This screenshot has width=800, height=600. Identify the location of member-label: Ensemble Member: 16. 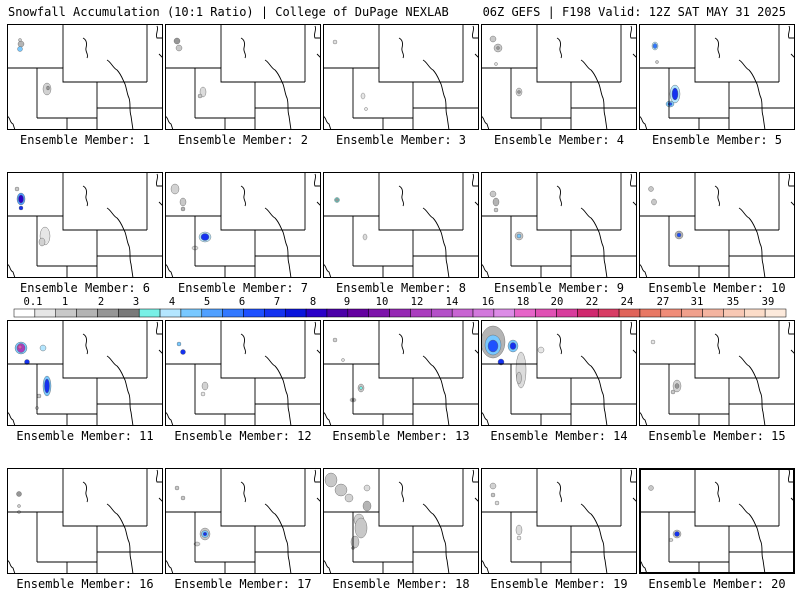
(85, 584).